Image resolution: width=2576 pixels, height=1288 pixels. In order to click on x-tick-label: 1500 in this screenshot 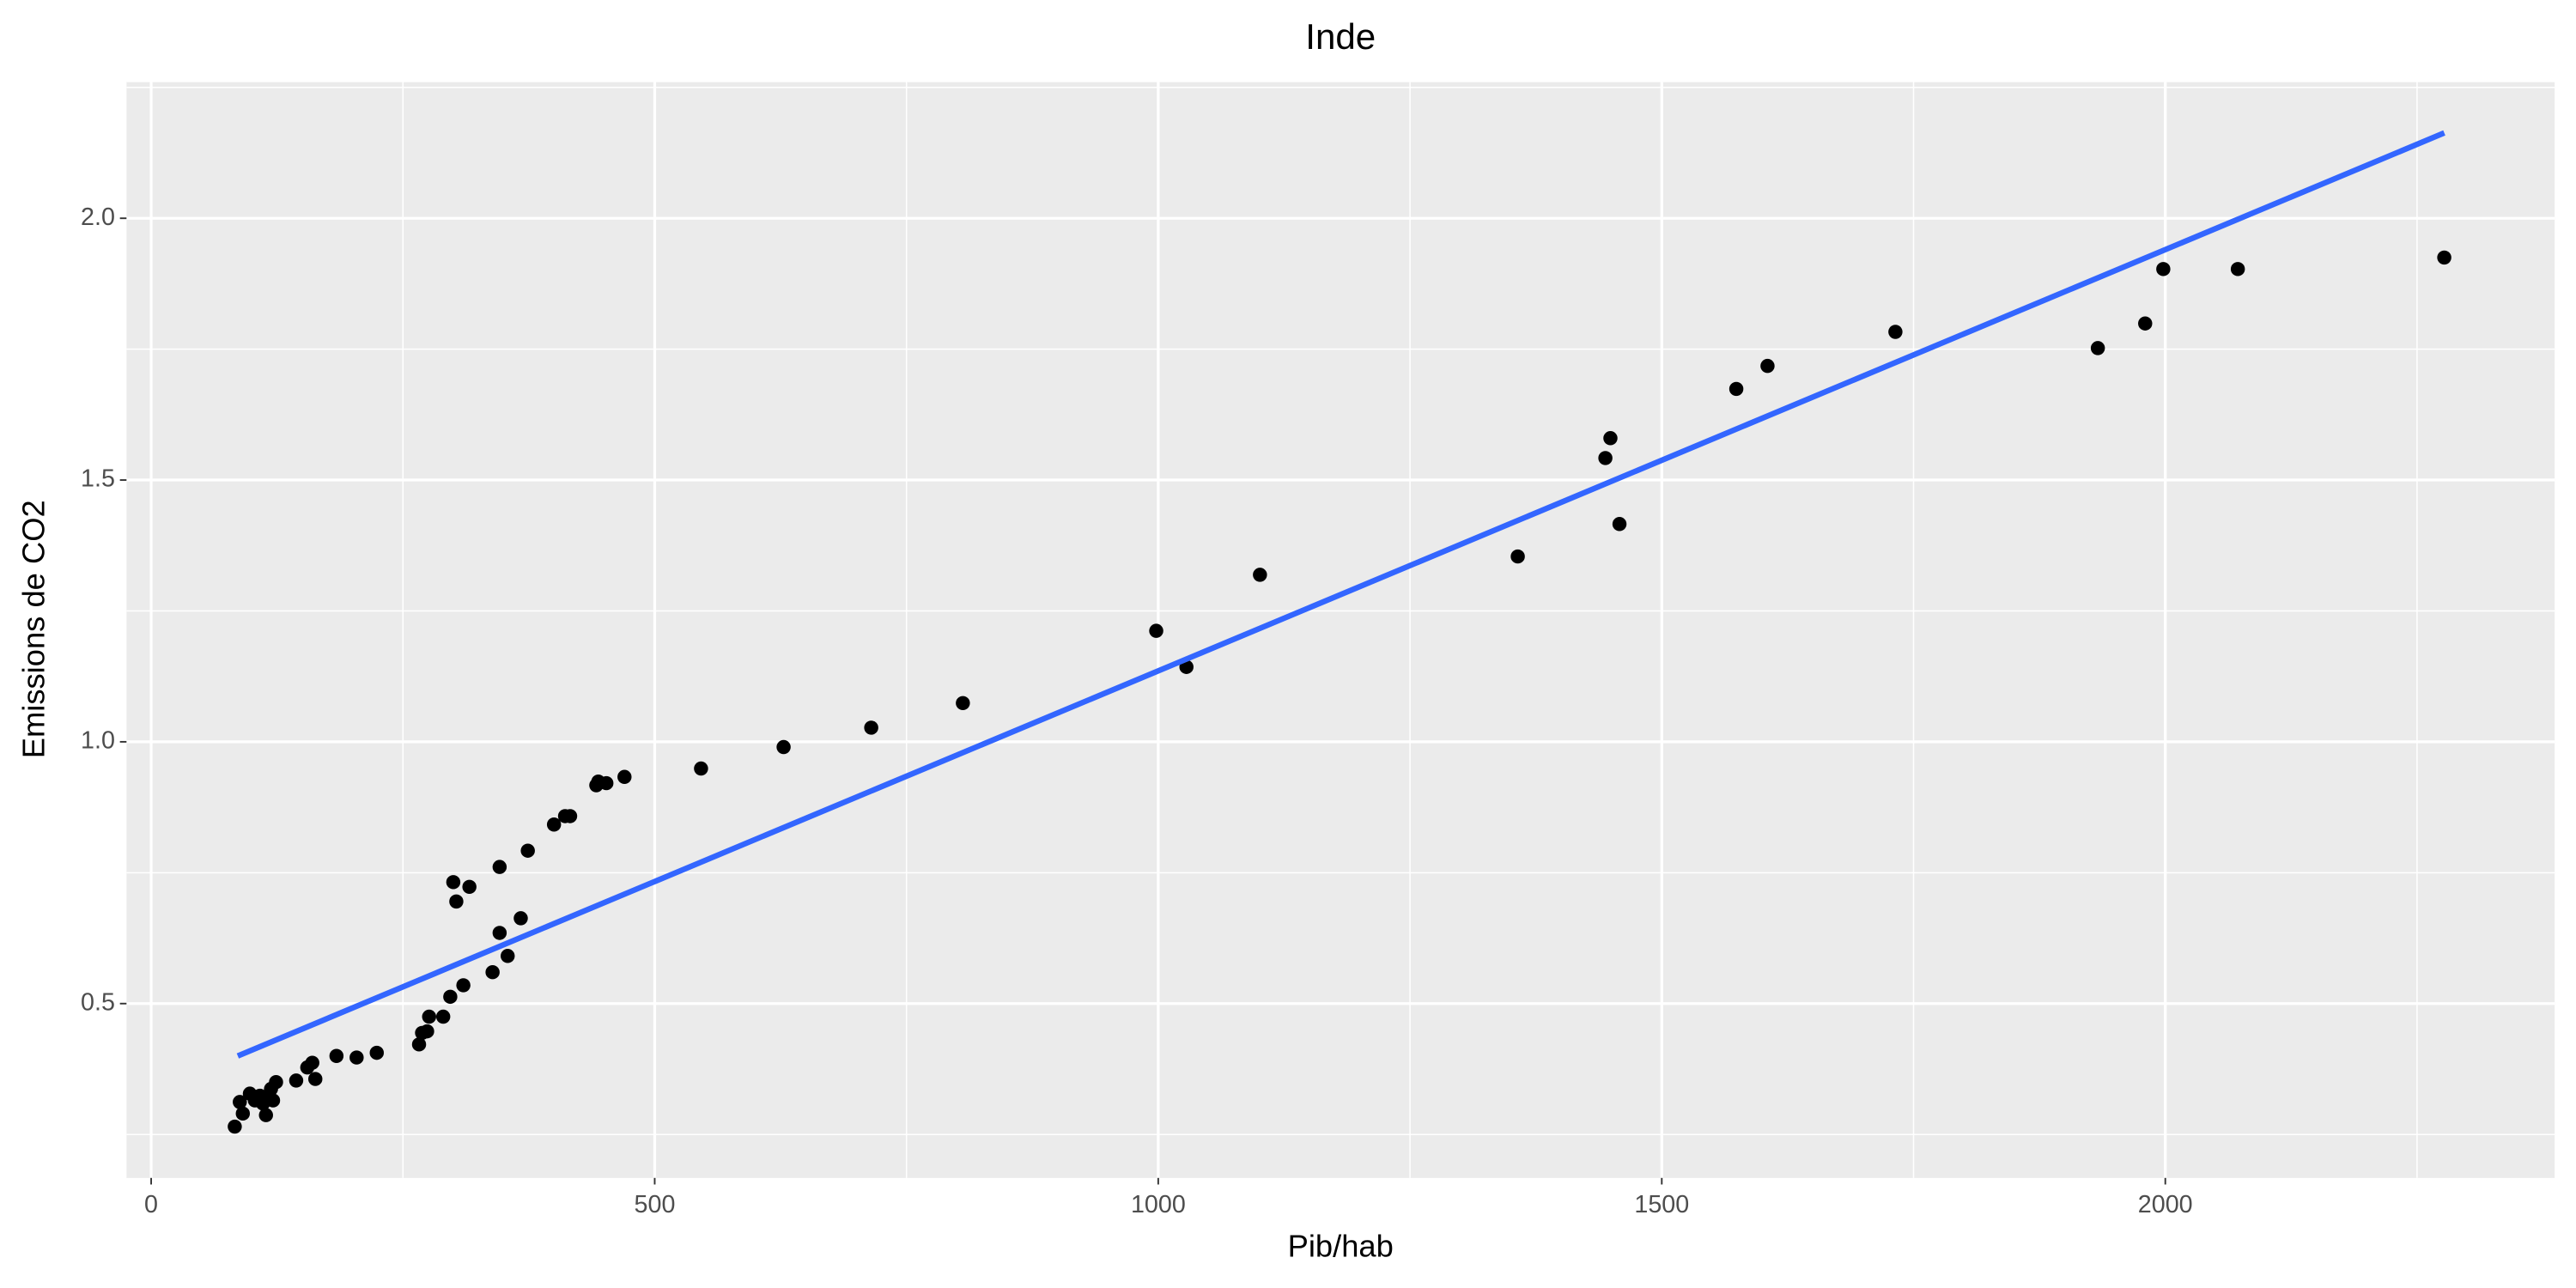, I will do `click(1661, 1204)`.